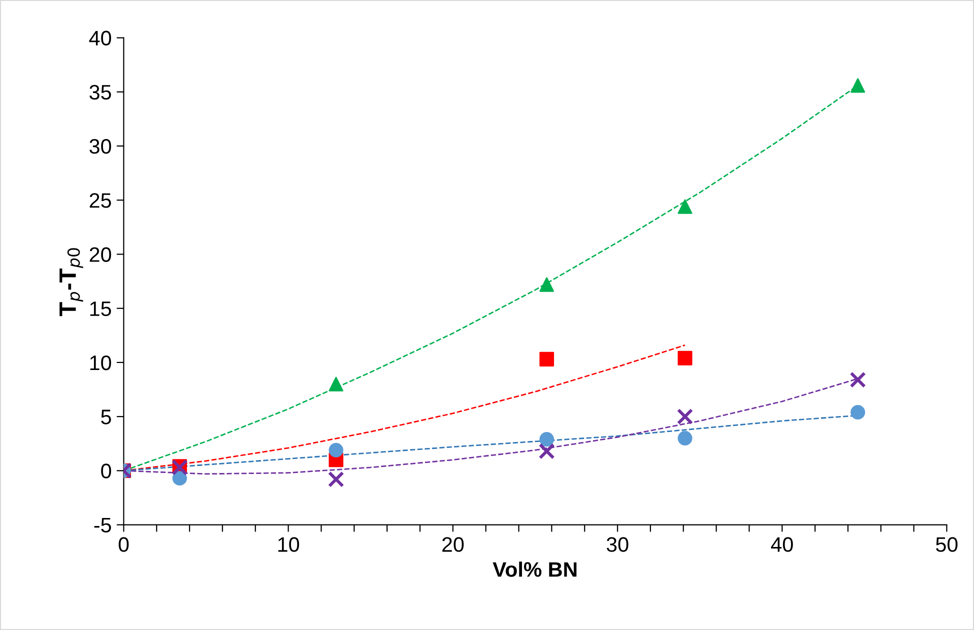 Image resolution: width=974 pixels, height=630 pixels. Describe the element at coordinates (101, 309) in the screenshot. I see `y-tick-label: 15` at that location.